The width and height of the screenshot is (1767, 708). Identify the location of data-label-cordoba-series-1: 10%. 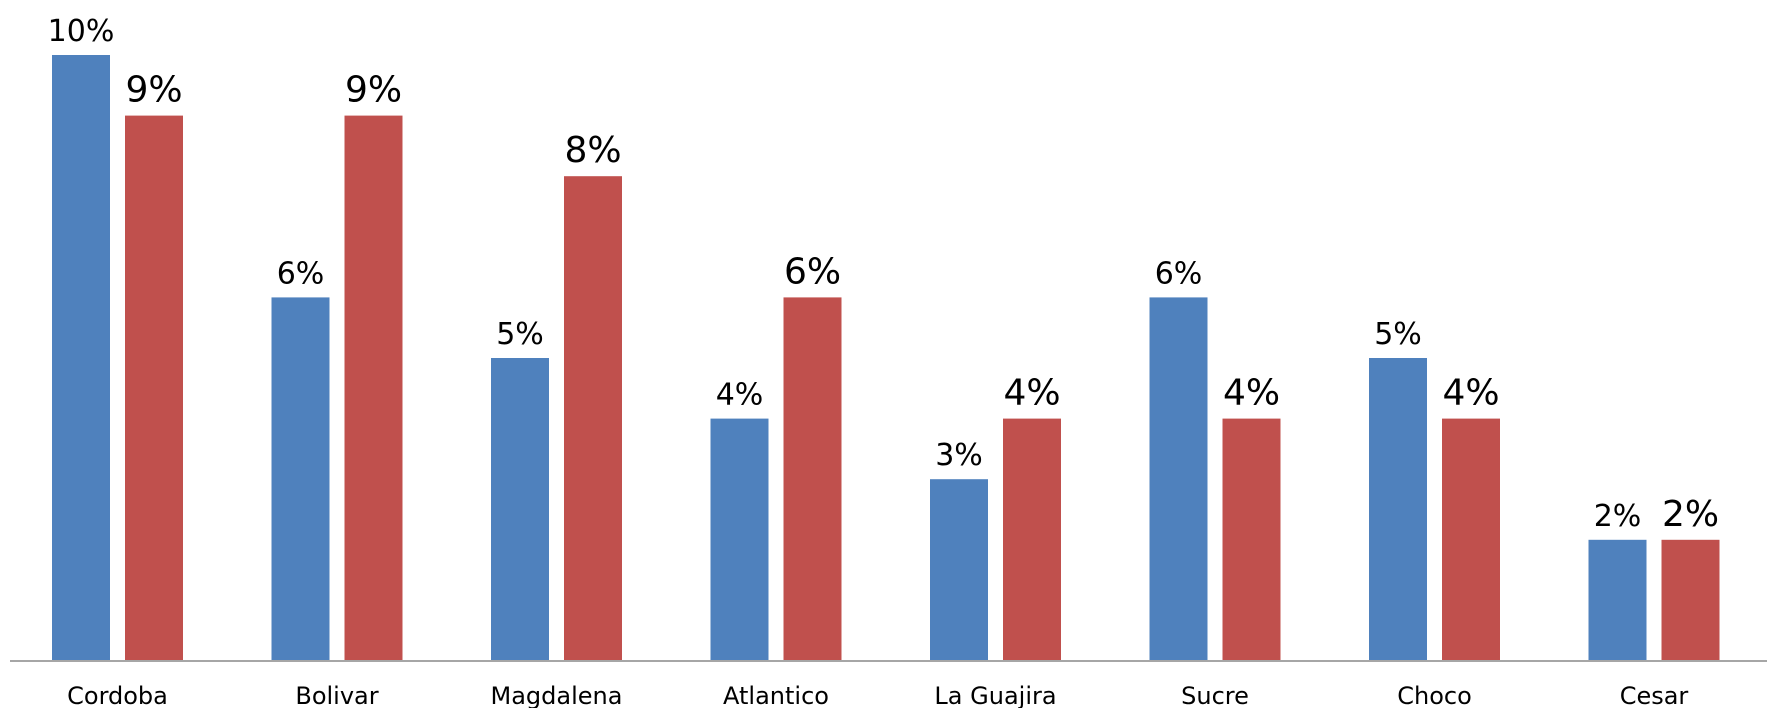
(81, 31).